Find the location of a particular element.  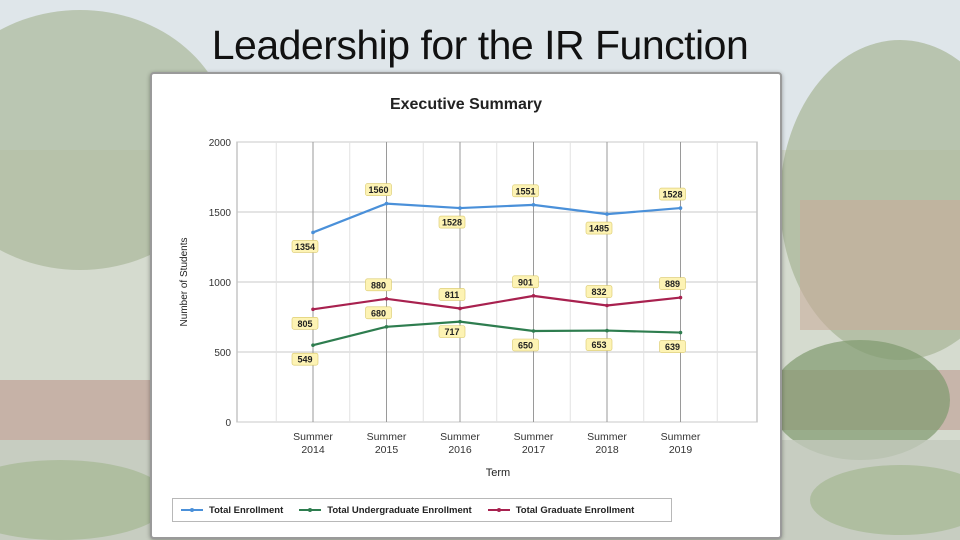

legend-item-graduate: Total Graduate Enrollment is located at coordinates (561, 510).